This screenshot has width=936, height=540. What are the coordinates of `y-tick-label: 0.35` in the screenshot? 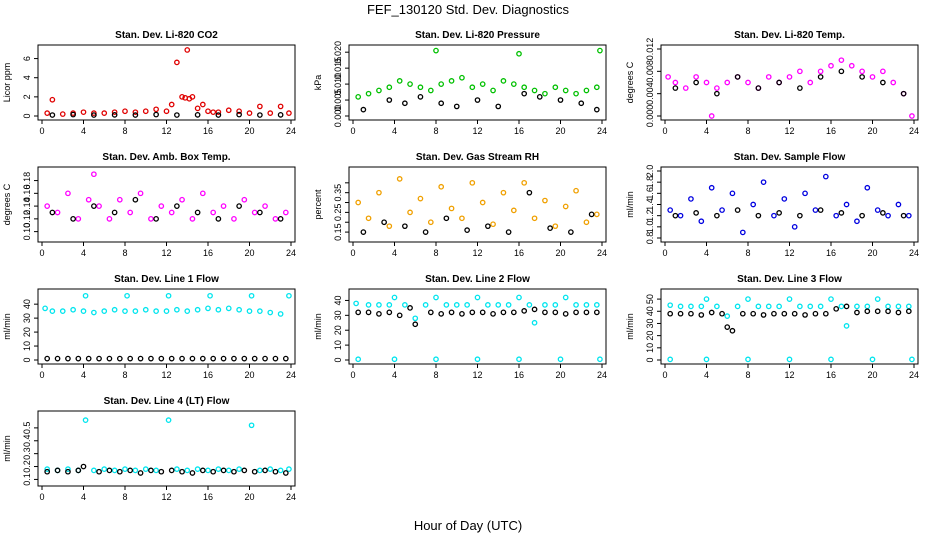 It's located at (338, 193).